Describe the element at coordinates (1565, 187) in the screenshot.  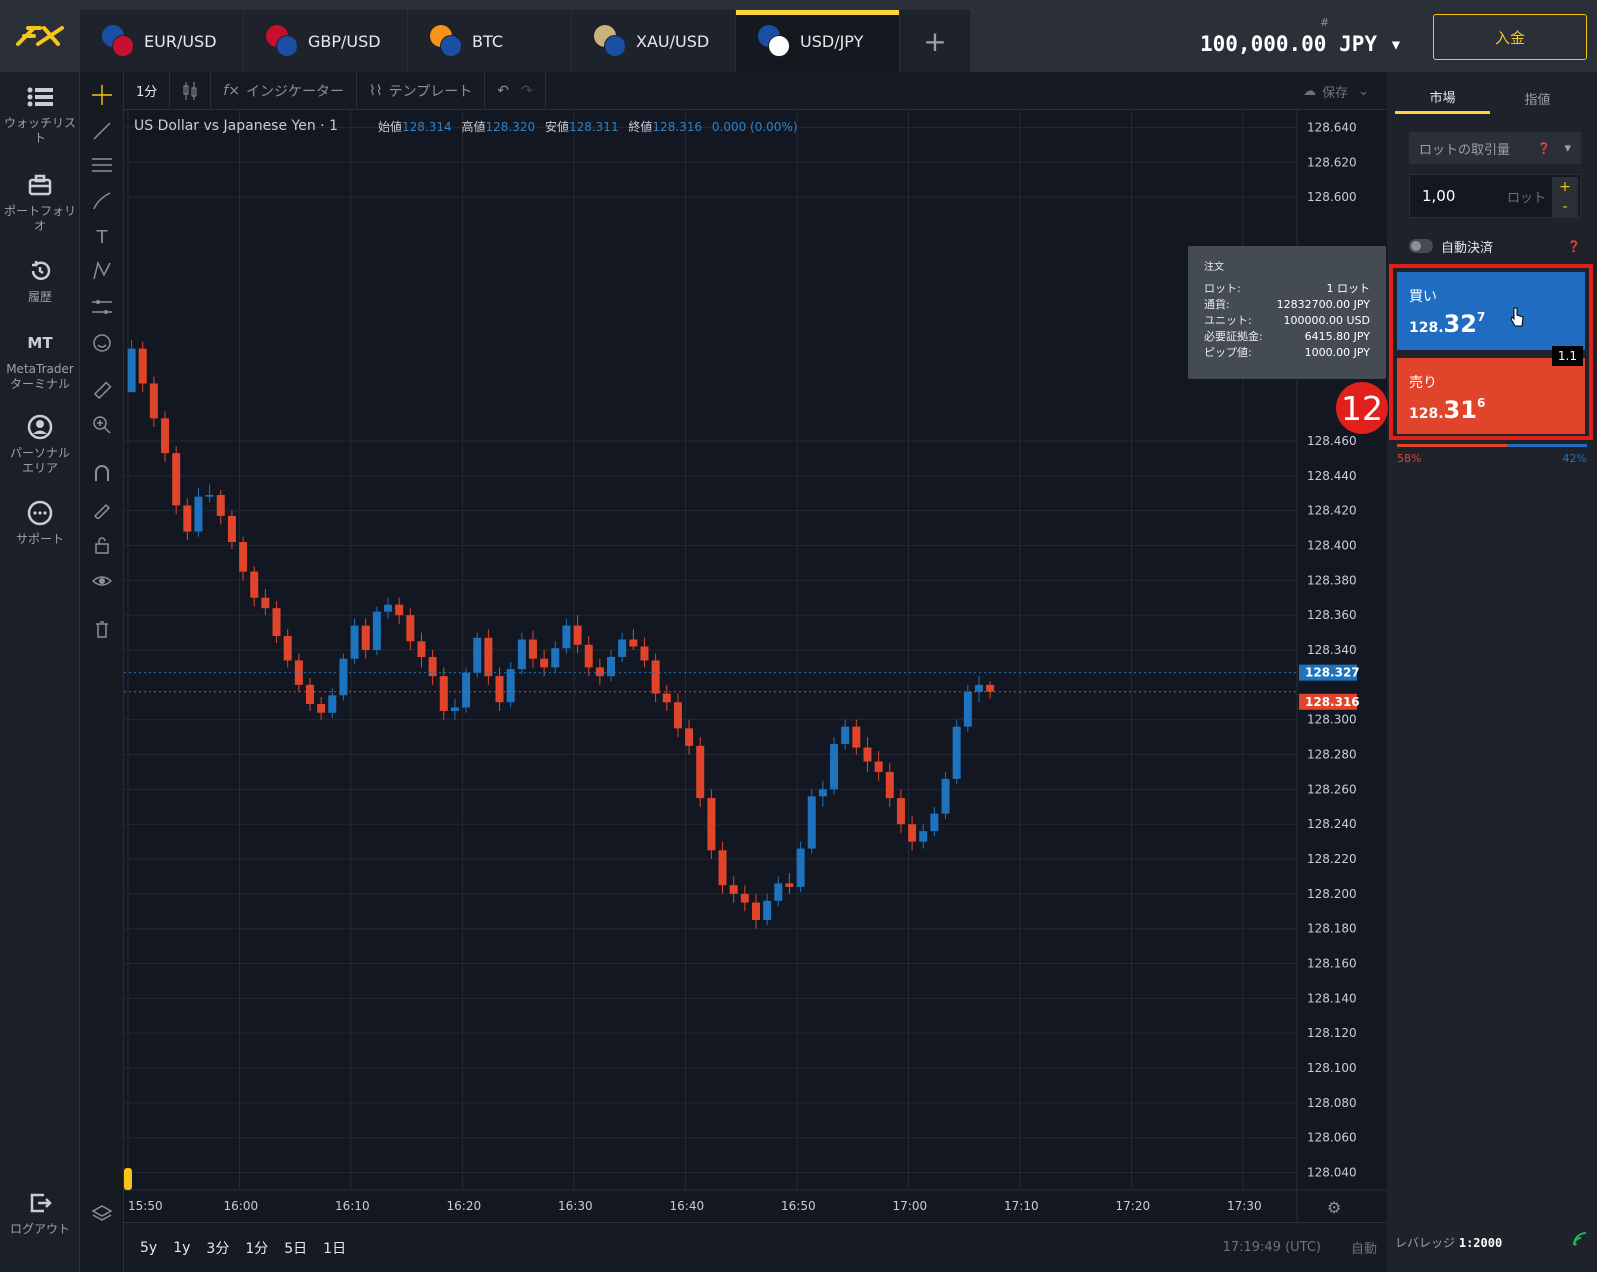
I see `lot-increase-button: +` at that location.